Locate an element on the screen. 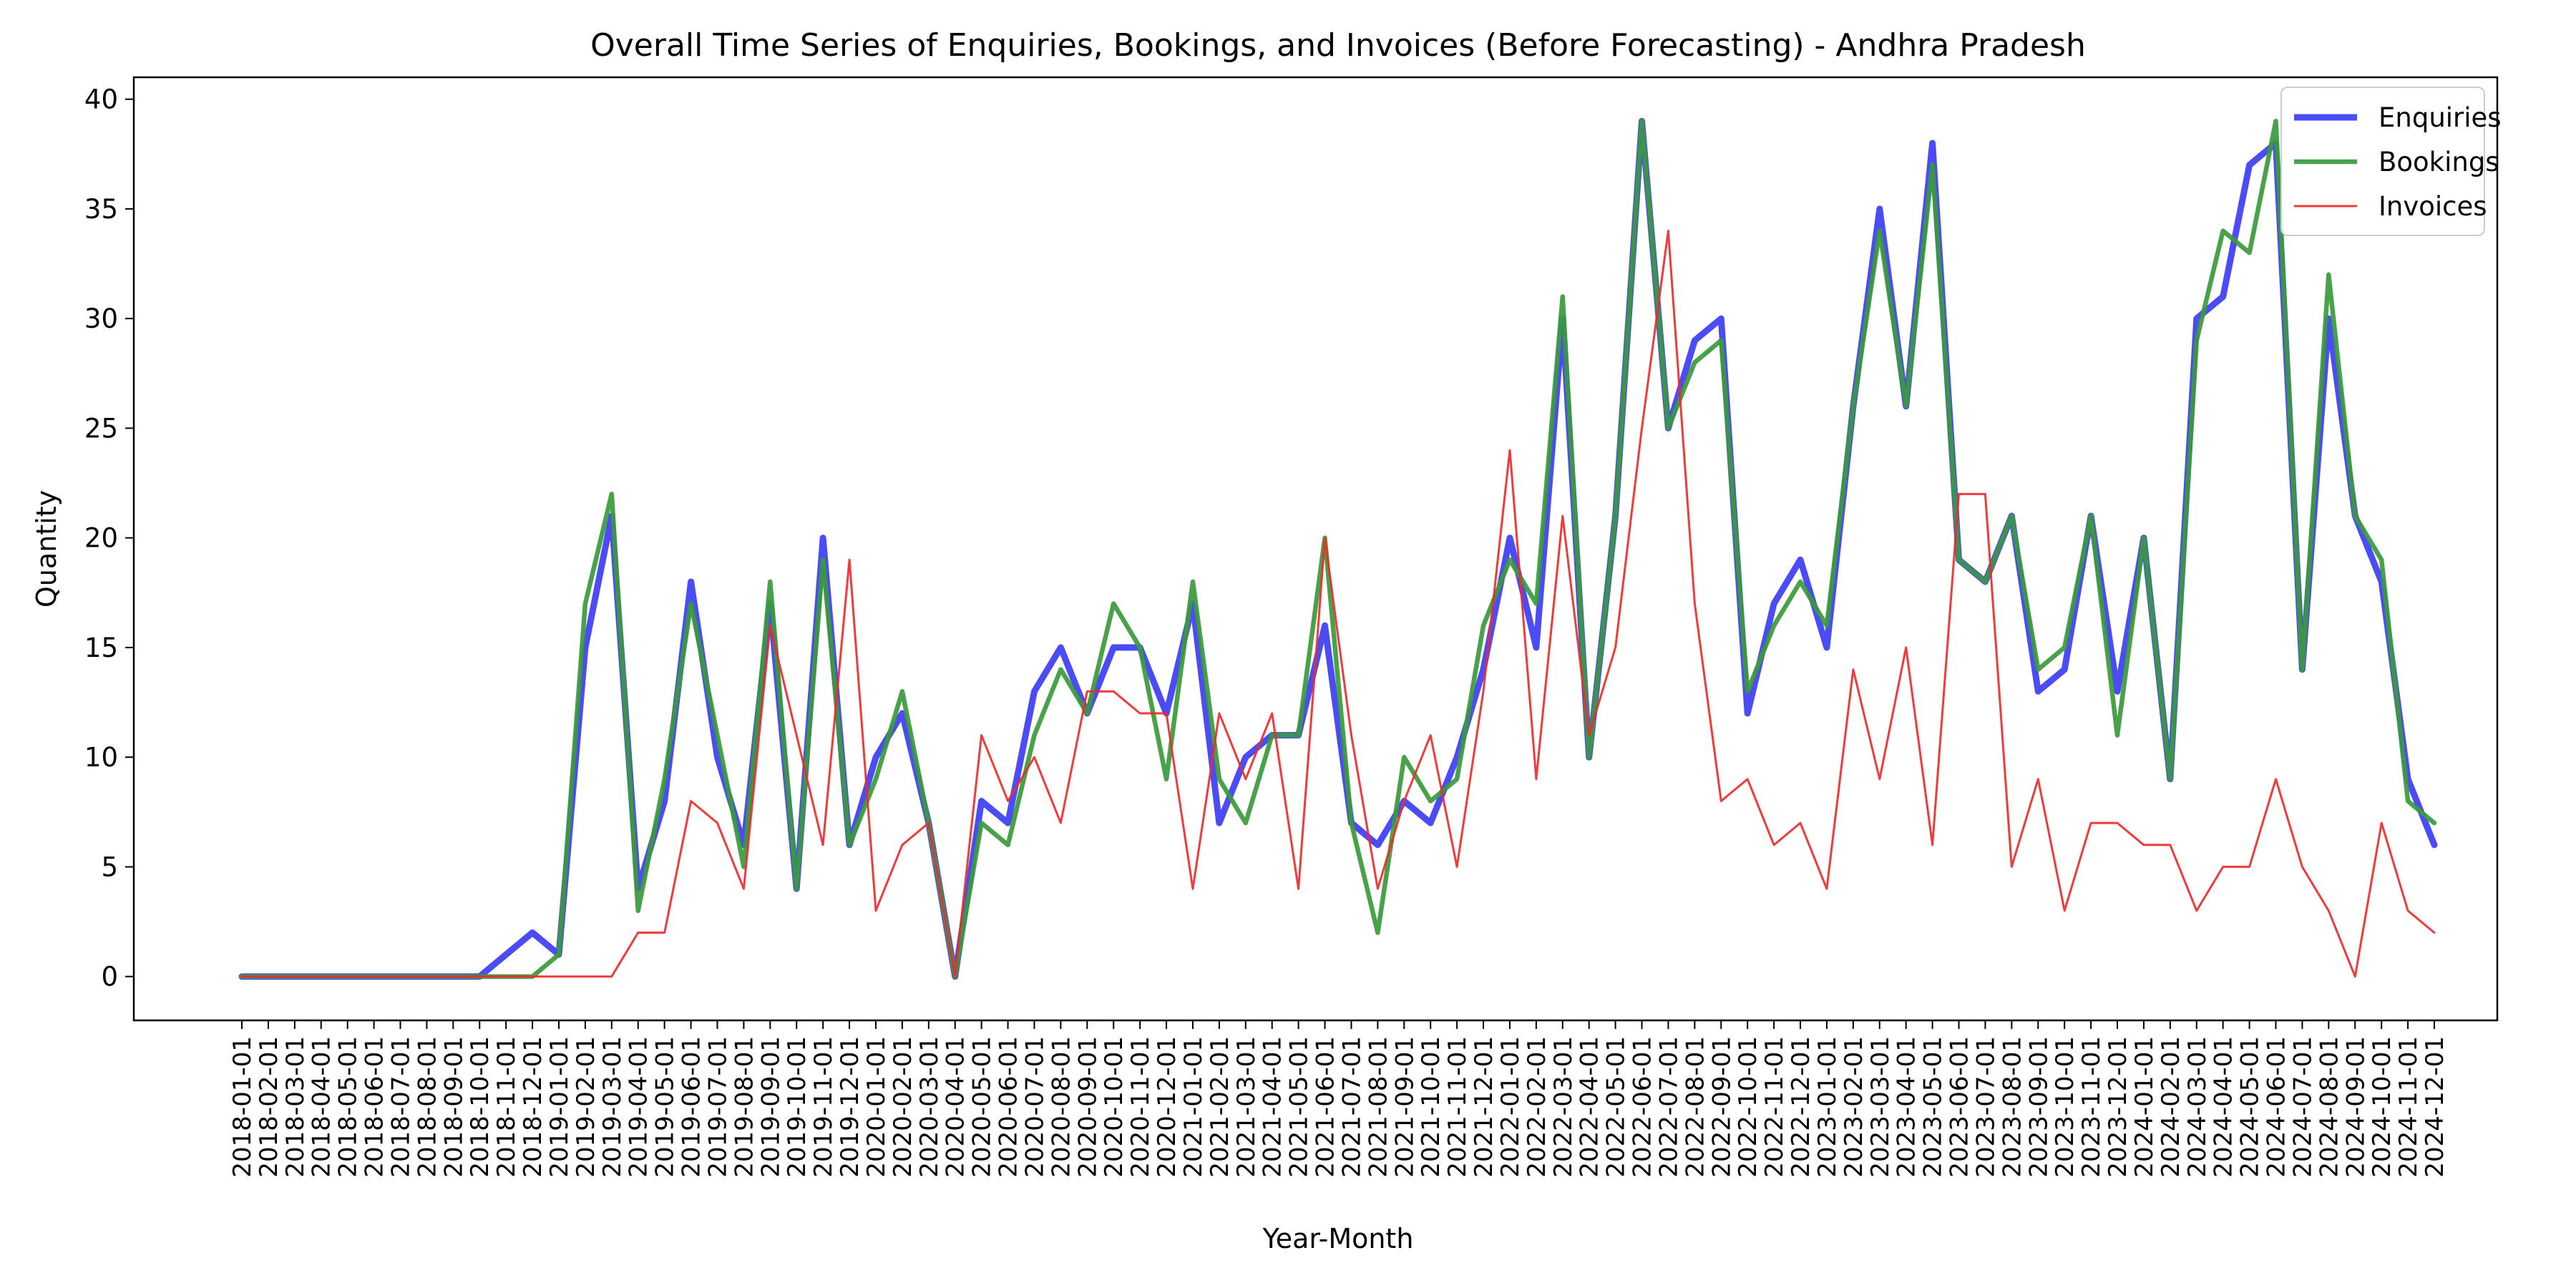  x-tick-label: 2023-10-01 is located at coordinates (2065, 1107).